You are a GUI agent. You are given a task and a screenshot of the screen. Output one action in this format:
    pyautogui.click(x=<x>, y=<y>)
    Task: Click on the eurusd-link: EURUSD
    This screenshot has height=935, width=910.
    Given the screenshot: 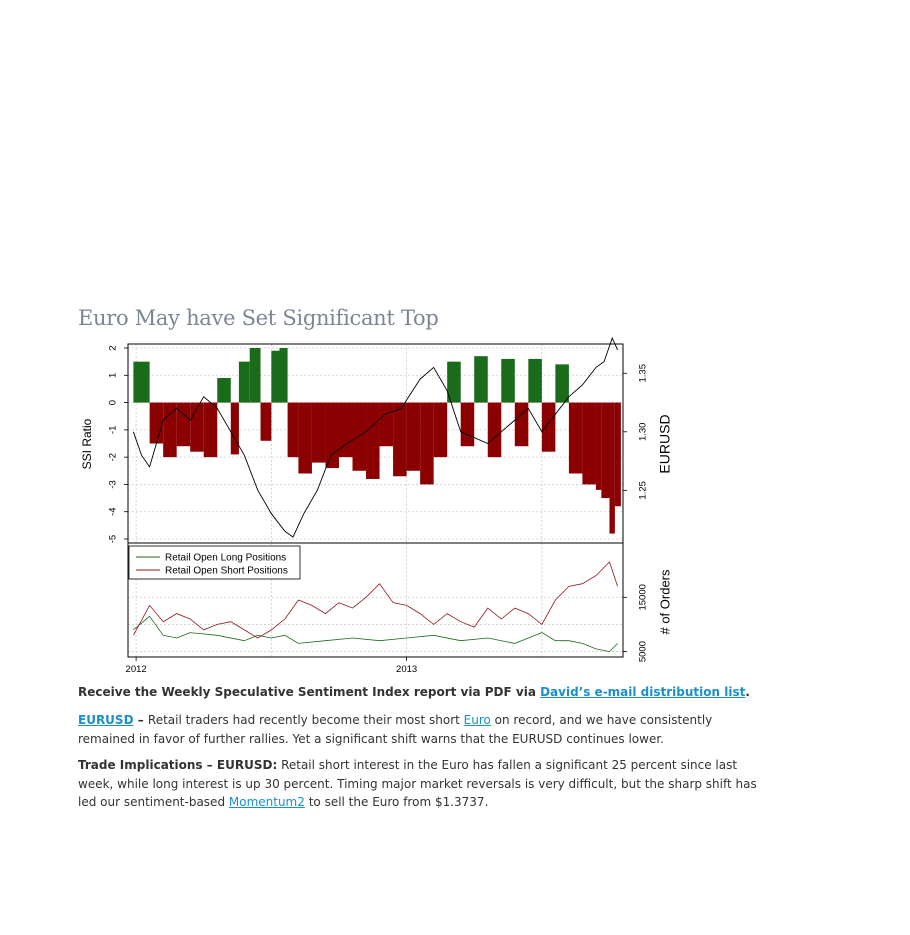 What is the action you would take?
    pyautogui.click(x=106, y=720)
    